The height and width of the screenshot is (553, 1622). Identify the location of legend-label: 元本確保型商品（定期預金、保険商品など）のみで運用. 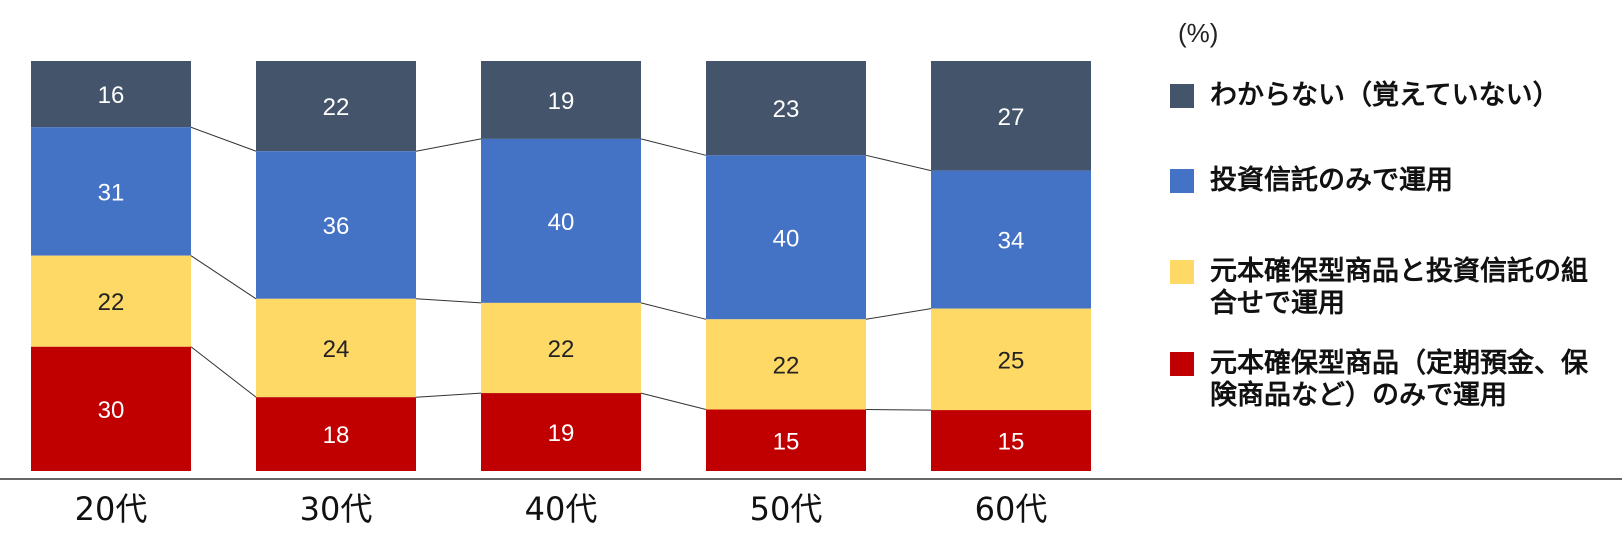
(1399, 379).